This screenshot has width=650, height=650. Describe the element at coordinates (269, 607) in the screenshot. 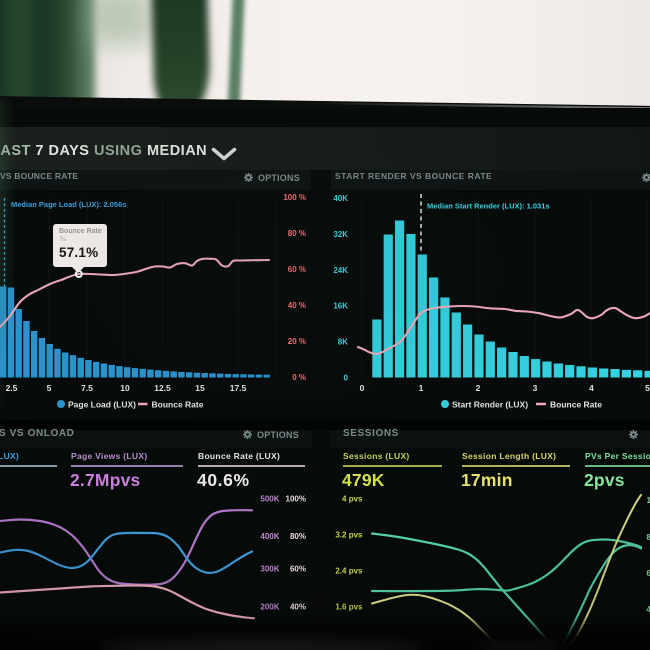

I see `svg-text: 200K` at that location.